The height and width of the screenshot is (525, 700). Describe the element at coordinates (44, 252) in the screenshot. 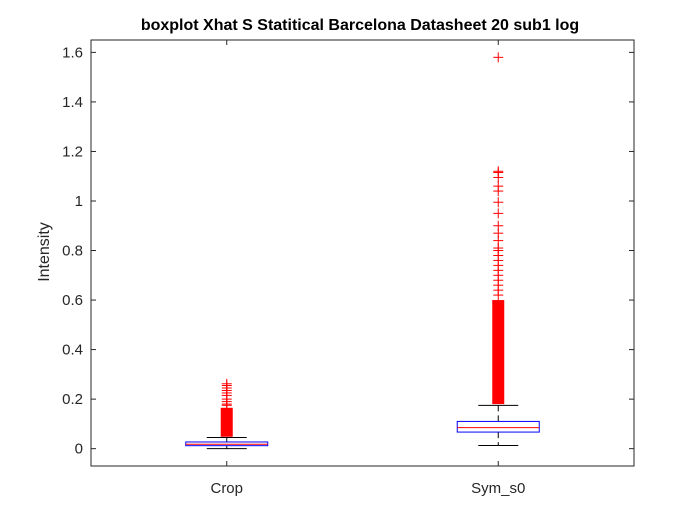

I see `y-axis-label: Intensity` at that location.